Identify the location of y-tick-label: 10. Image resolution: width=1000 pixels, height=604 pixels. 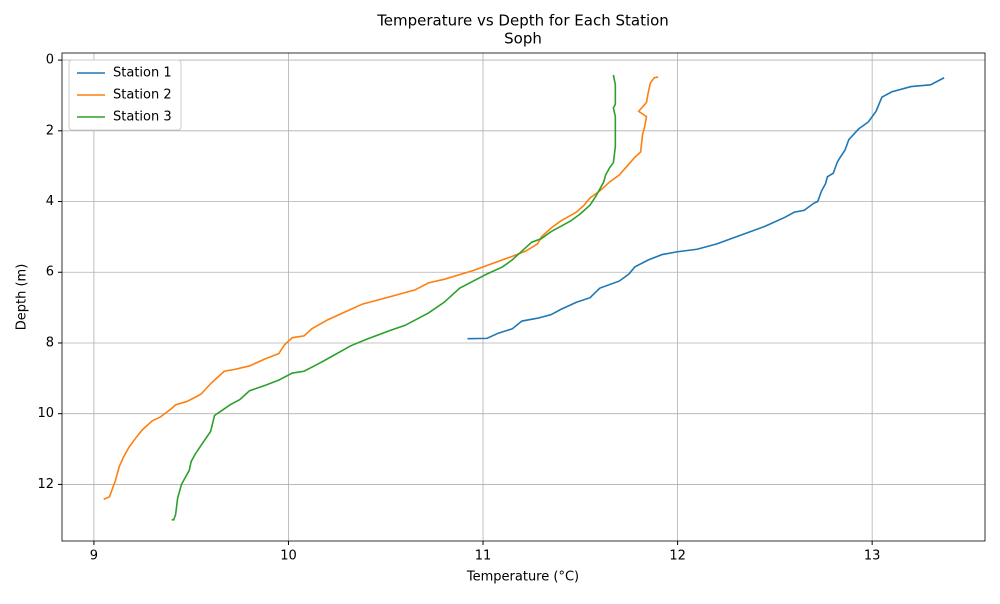
(45, 413).